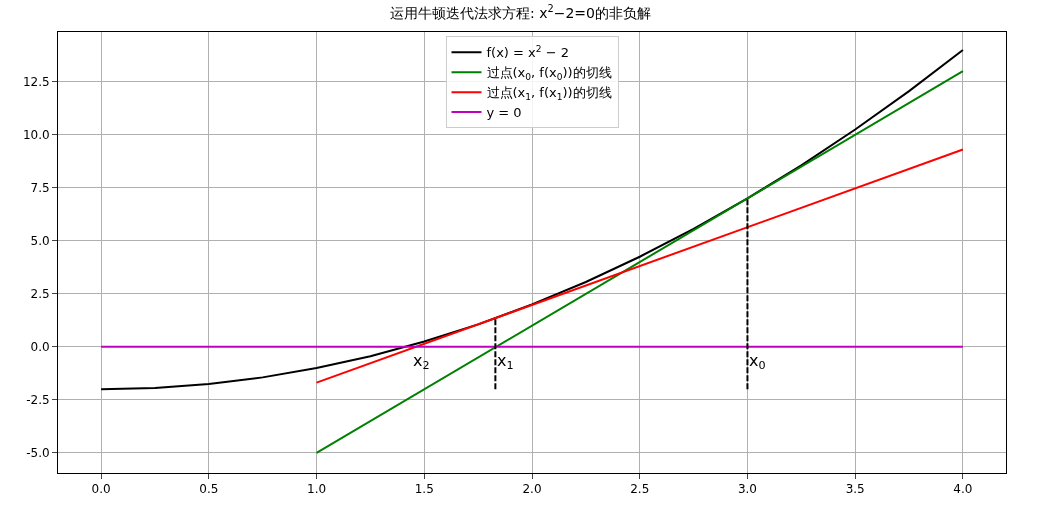 The image size is (1041, 515). What do you see at coordinates (520, 11) in the screenshot?
I see `chart-title: 运用牛顿迭代法求方程: x$^{2}$−2=0的非负解` at bounding box center [520, 11].